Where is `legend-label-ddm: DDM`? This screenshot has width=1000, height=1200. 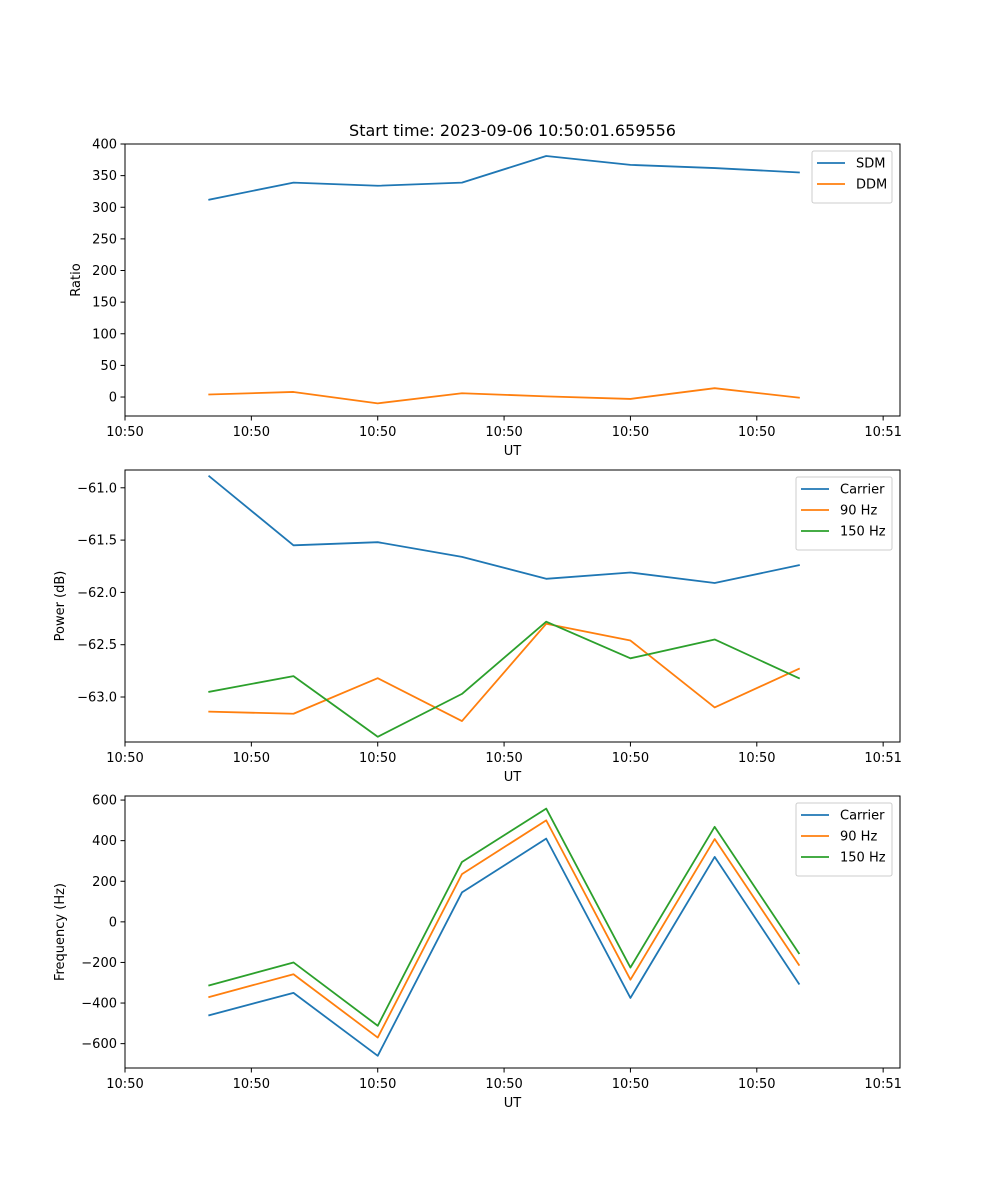 legend-label-ddm: DDM is located at coordinates (871, 185).